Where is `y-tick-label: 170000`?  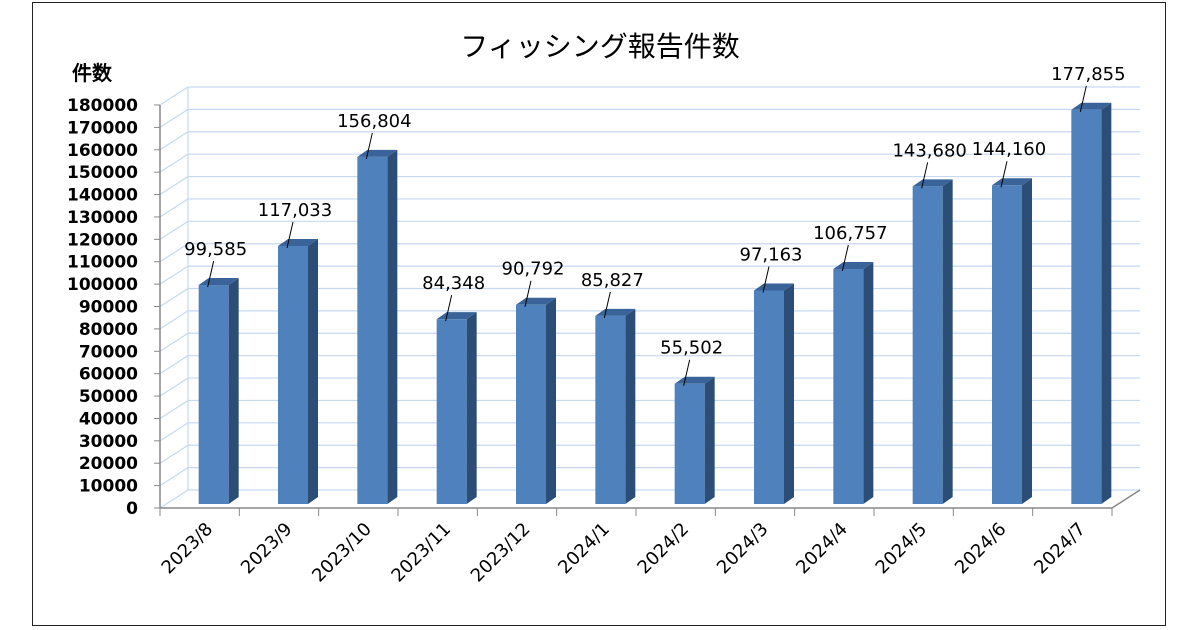 y-tick-label: 170000 is located at coordinates (102, 128).